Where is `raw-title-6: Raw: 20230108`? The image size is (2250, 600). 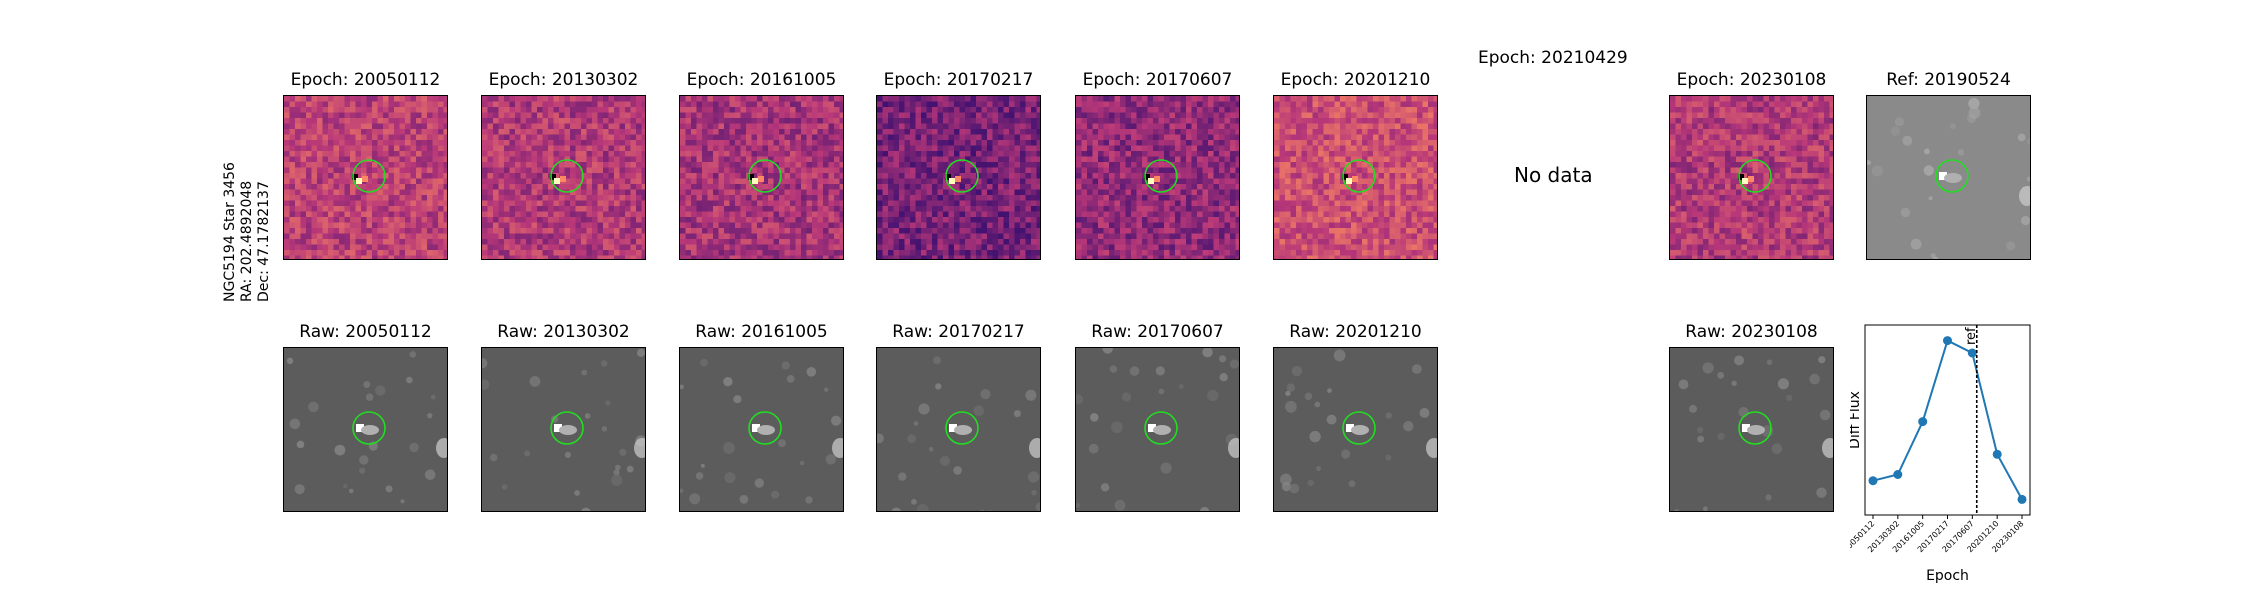 raw-title-6: Raw: 20230108 is located at coordinates (1751, 332).